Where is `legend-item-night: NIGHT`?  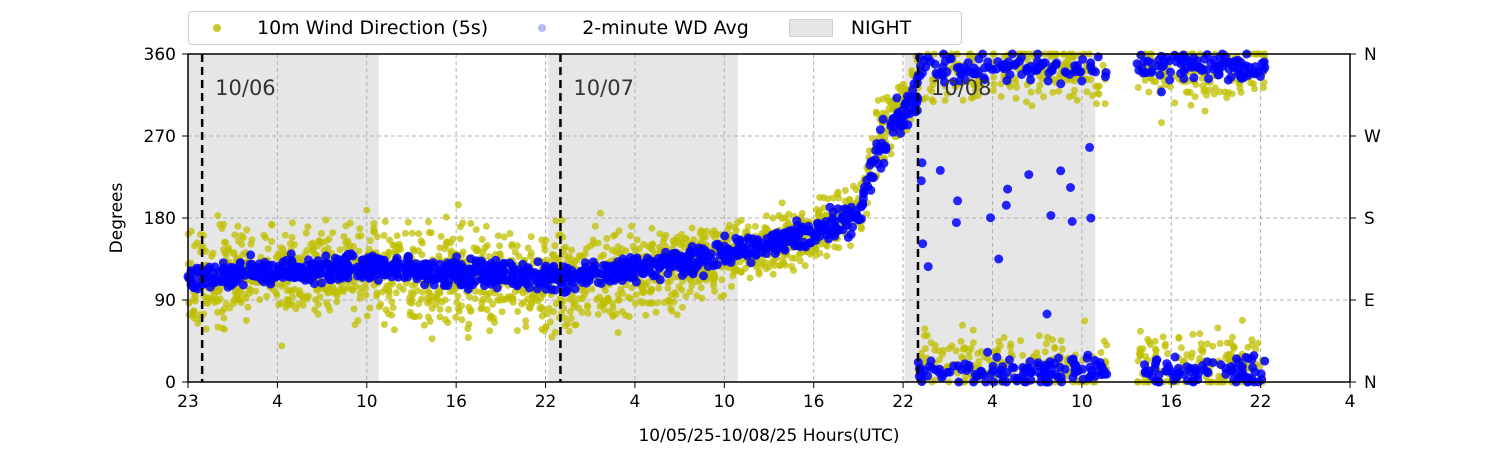 legend-item-night: NIGHT is located at coordinates (849, 28).